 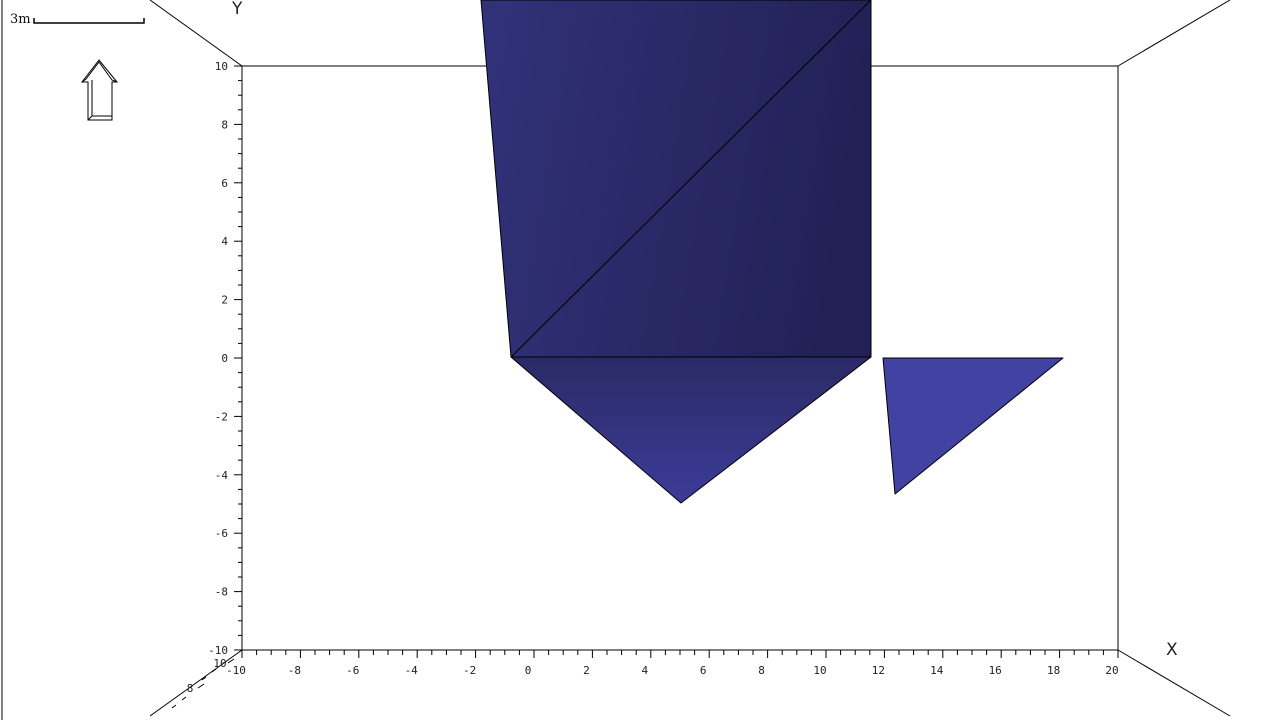 What do you see at coordinates (221, 416) in the screenshot?
I see `y-tick-label: -2` at bounding box center [221, 416].